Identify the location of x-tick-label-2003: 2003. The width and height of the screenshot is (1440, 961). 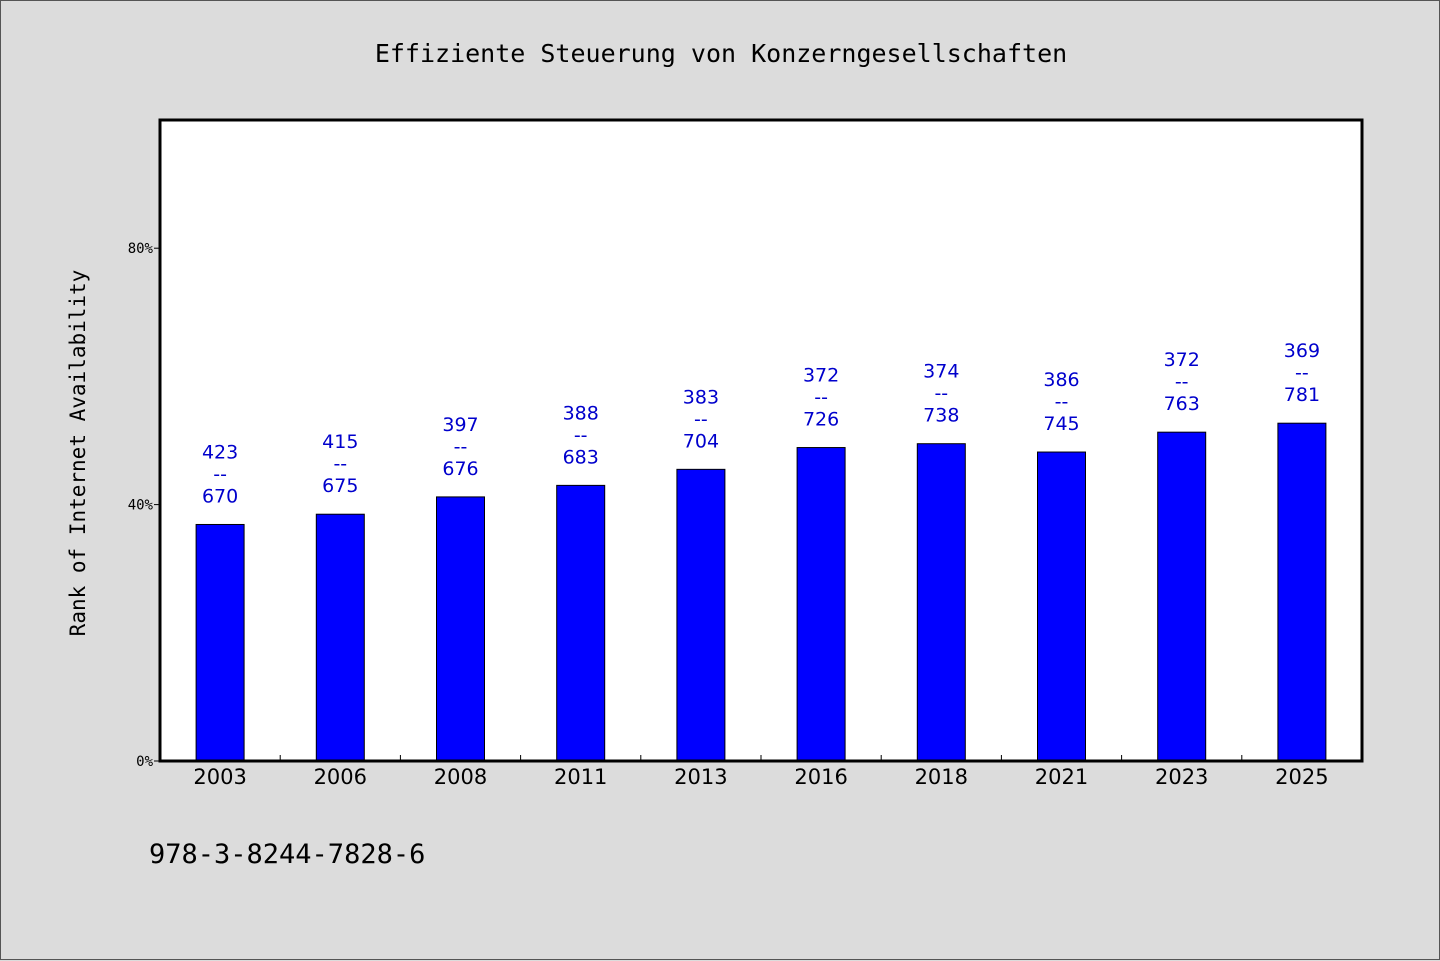
(219, 777).